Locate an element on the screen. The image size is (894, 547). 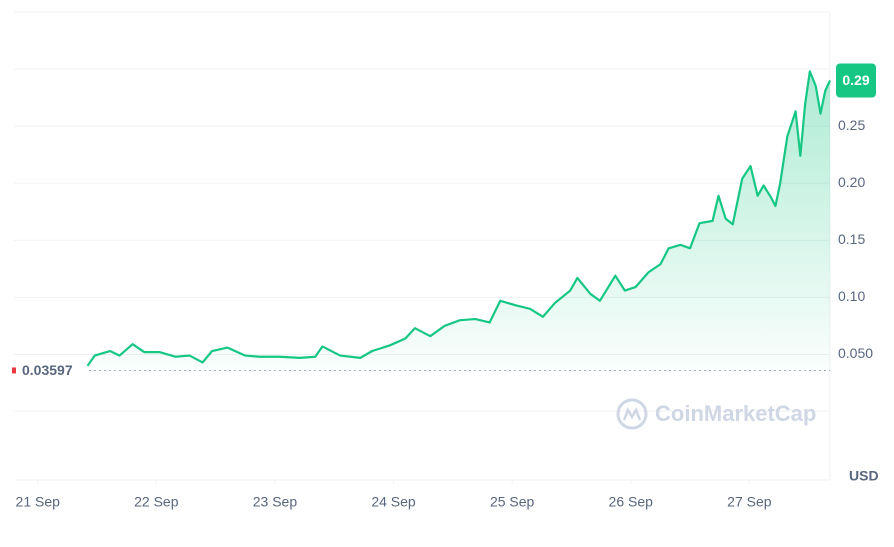
watermark-logo is located at coordinates (632, 414).